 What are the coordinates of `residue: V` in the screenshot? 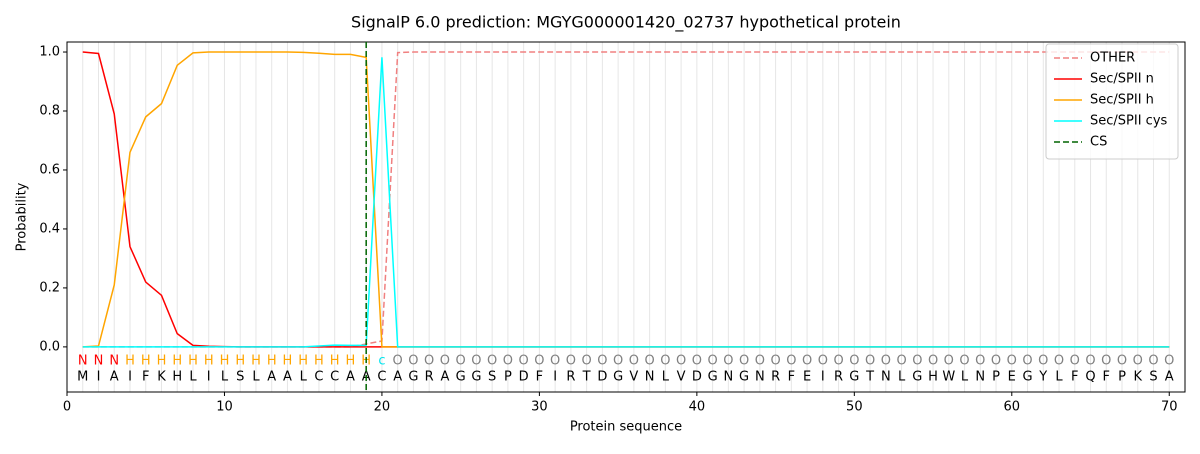 It's located at (633, 377).